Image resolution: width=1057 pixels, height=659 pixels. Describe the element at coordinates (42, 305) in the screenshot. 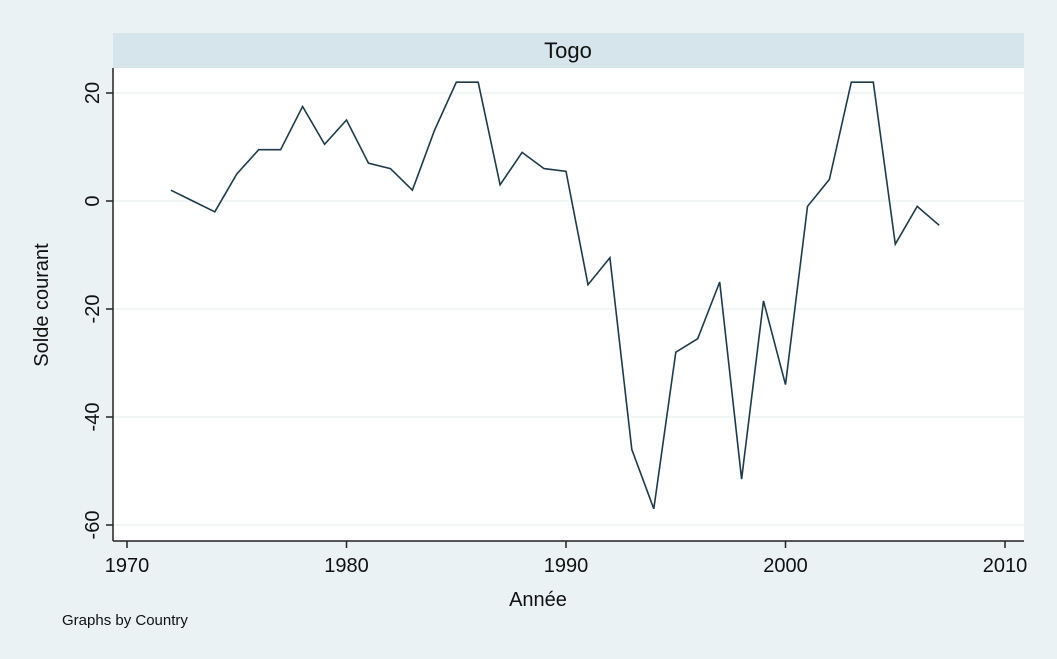

I see `y-axis-title: Solde courant` at that location.